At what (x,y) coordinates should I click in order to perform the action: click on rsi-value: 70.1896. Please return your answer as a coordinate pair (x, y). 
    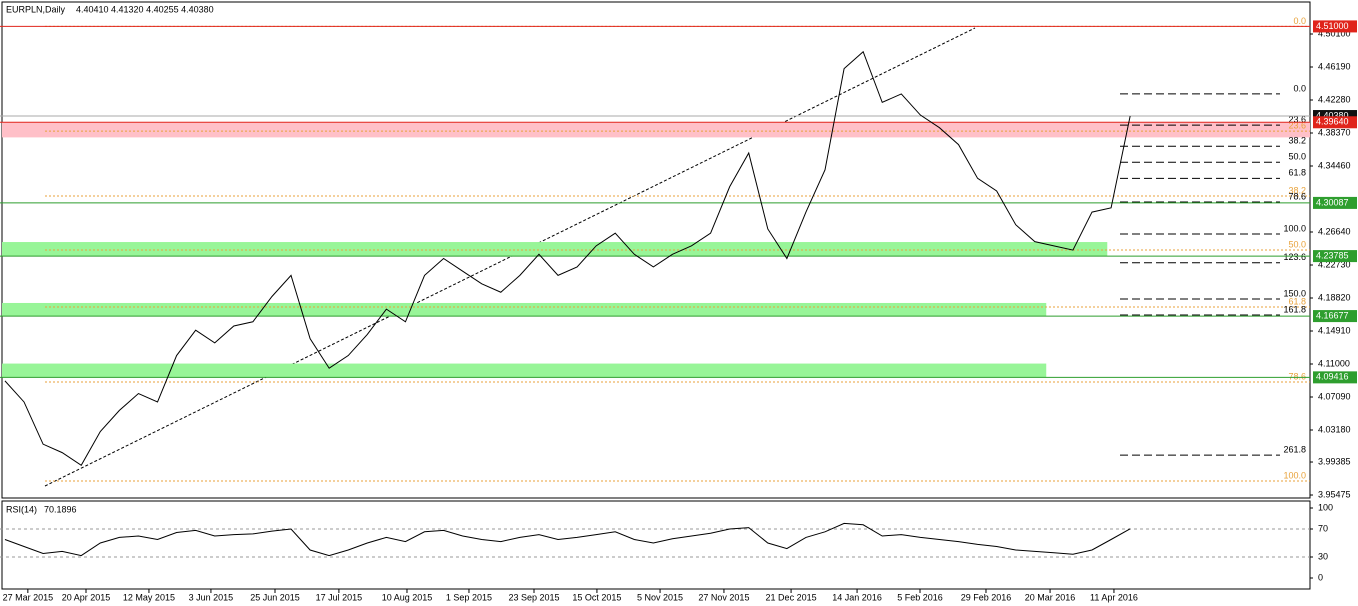
    Looking at the image, I should click on (60, 509).